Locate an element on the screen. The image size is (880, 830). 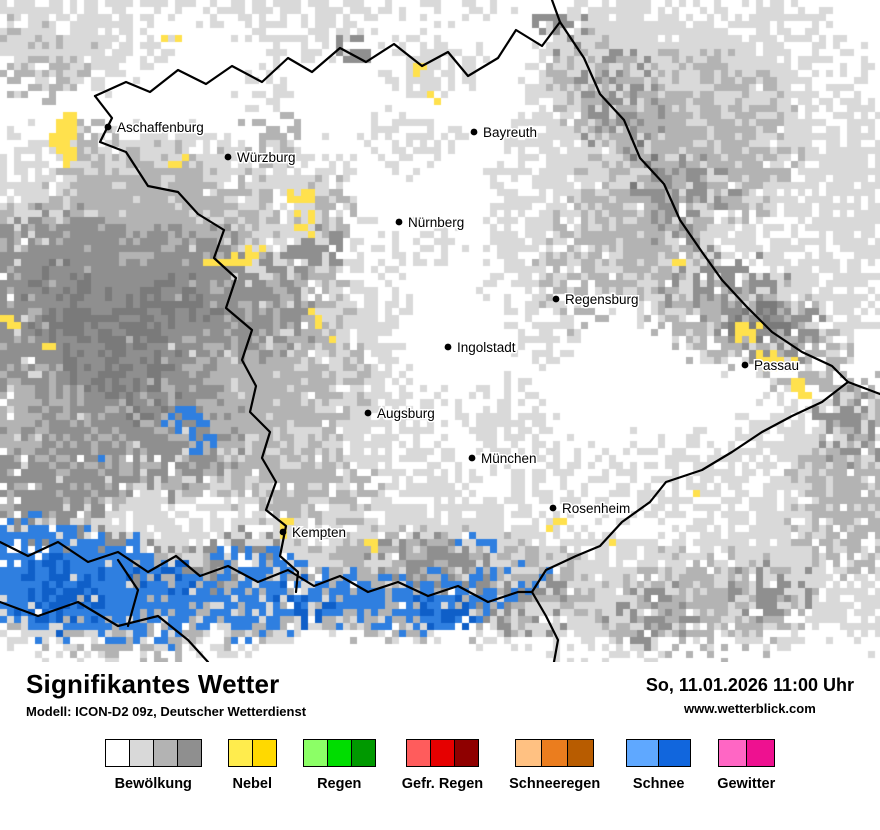
legend-group: Nebel is located at coordinates (252, 765).